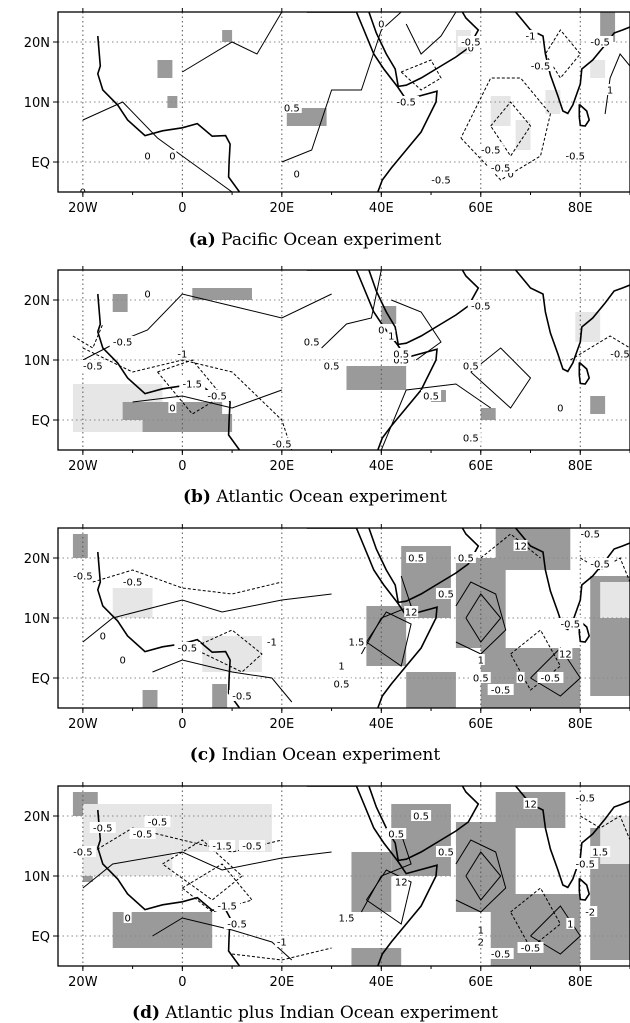 This screenshot has width=630, height=1023. I want to click on panel-caption: (b) Atlantic Ocean experiment, so click(315, 497).